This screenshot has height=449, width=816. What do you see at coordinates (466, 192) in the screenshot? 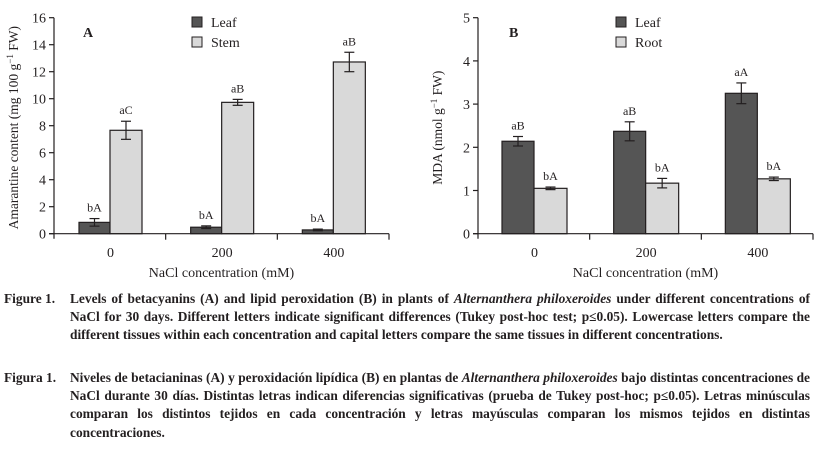
I see `y-tick-label: 1` at bounding box center [466, 192].